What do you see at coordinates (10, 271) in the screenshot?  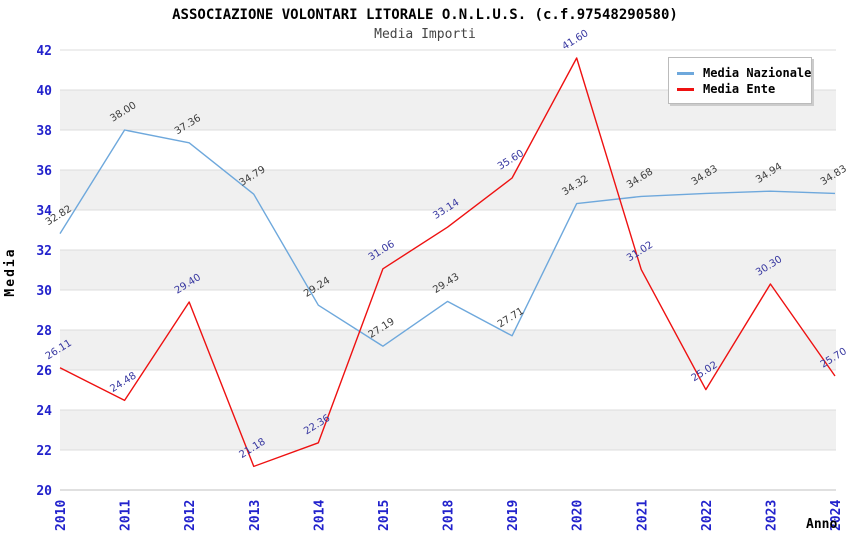 I see `y-axis-title: Media` at bounding box center [10, 271].